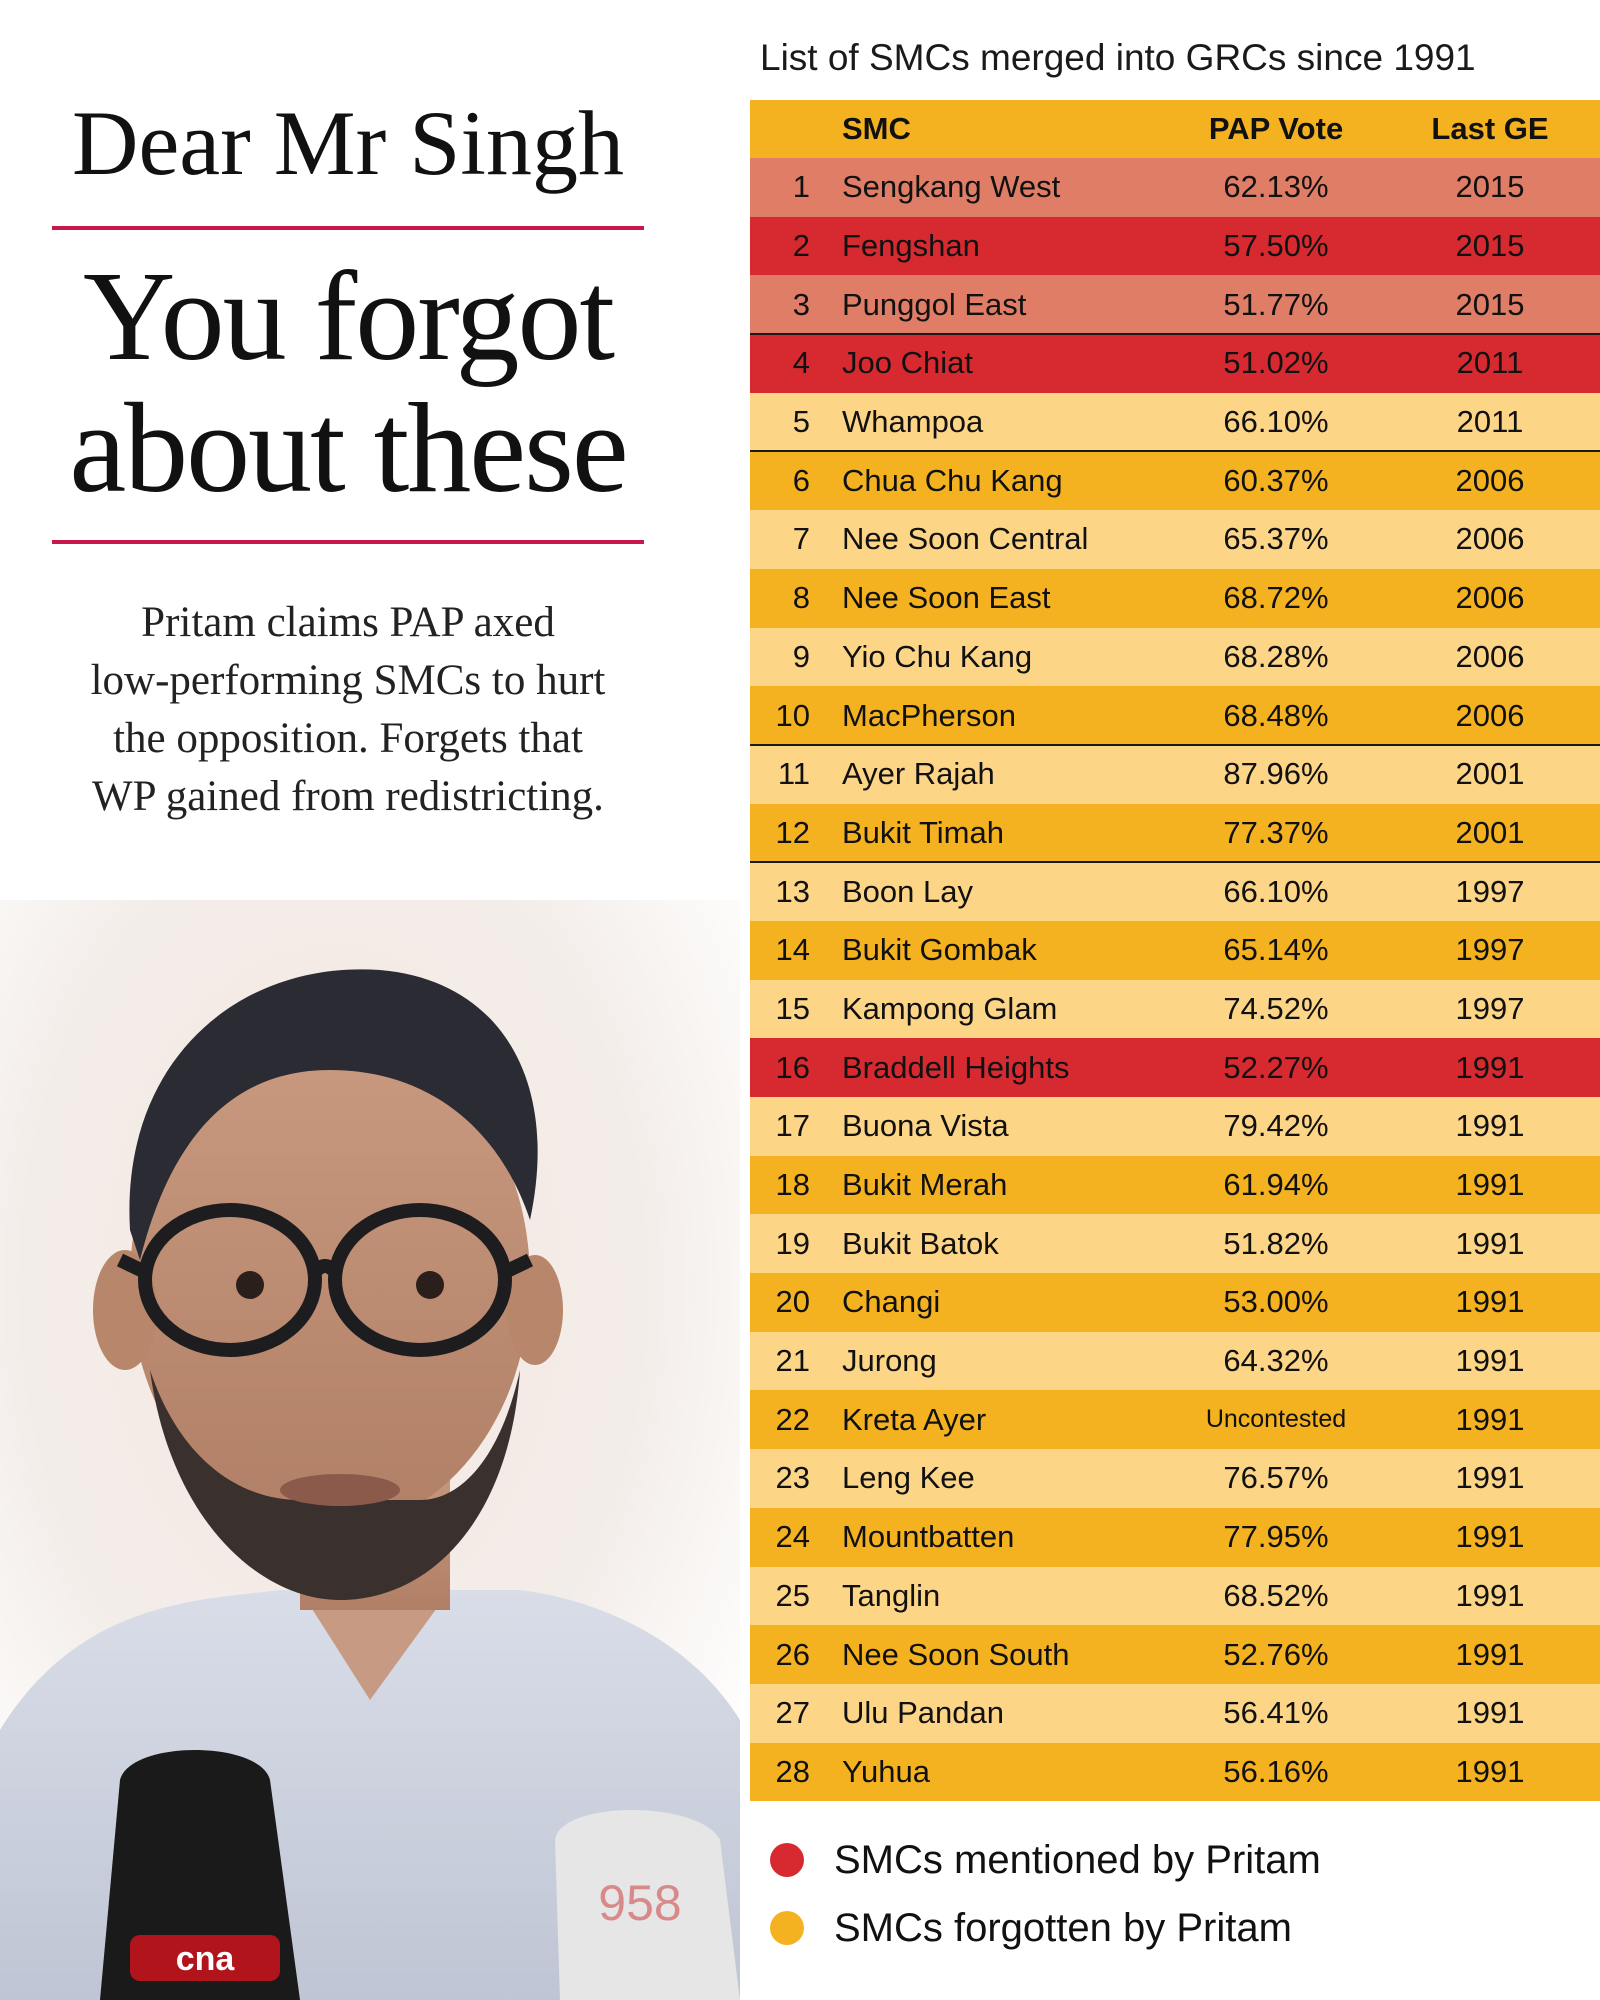  What do you see at coordinates (801, 656) in the screenshot?
I see `row-number: 9` at bounding box center [801, 656].